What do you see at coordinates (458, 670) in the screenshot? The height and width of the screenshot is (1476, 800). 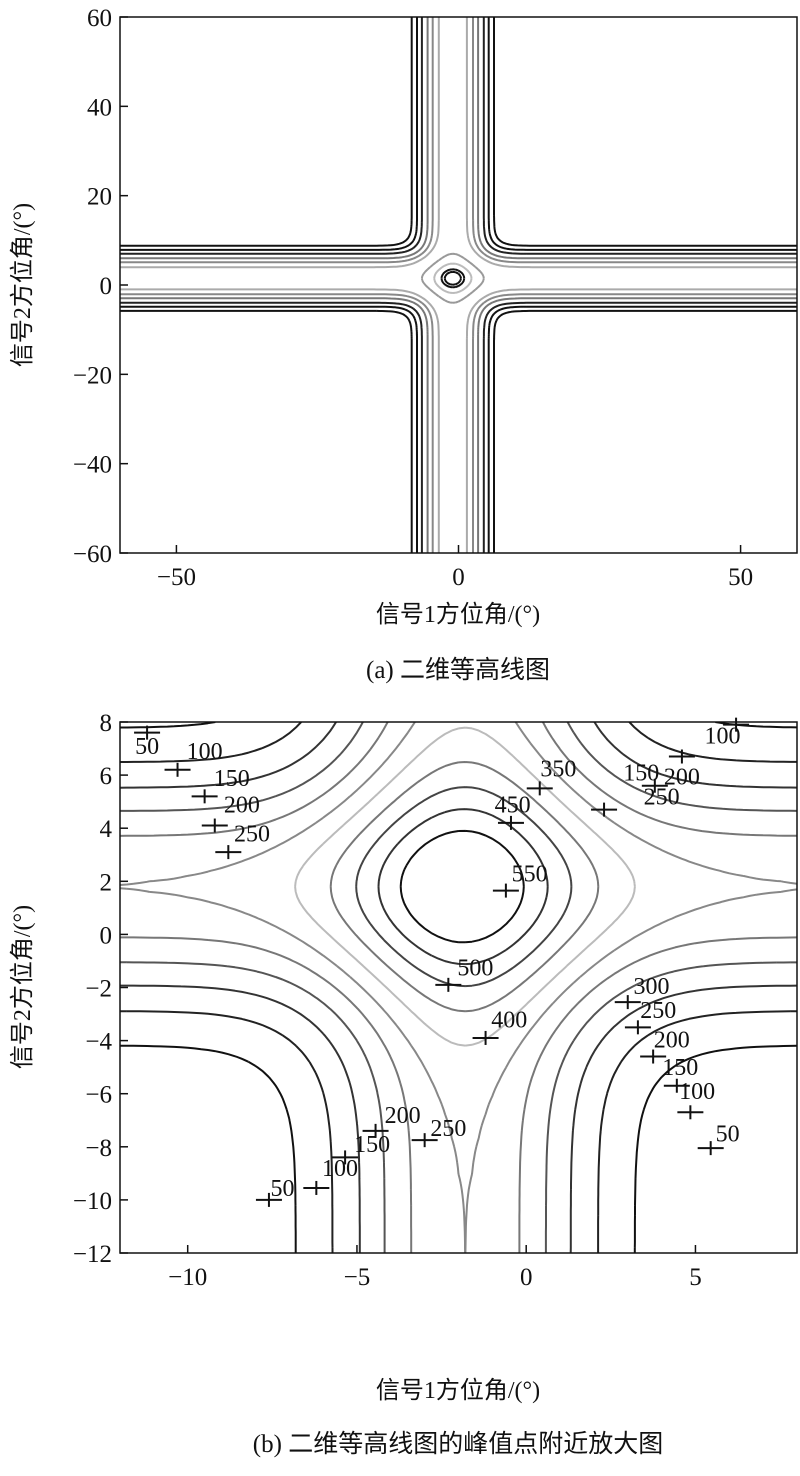 I see `plot-a-caption: (a) 二维等高线图` at bounding box center [458, 670].